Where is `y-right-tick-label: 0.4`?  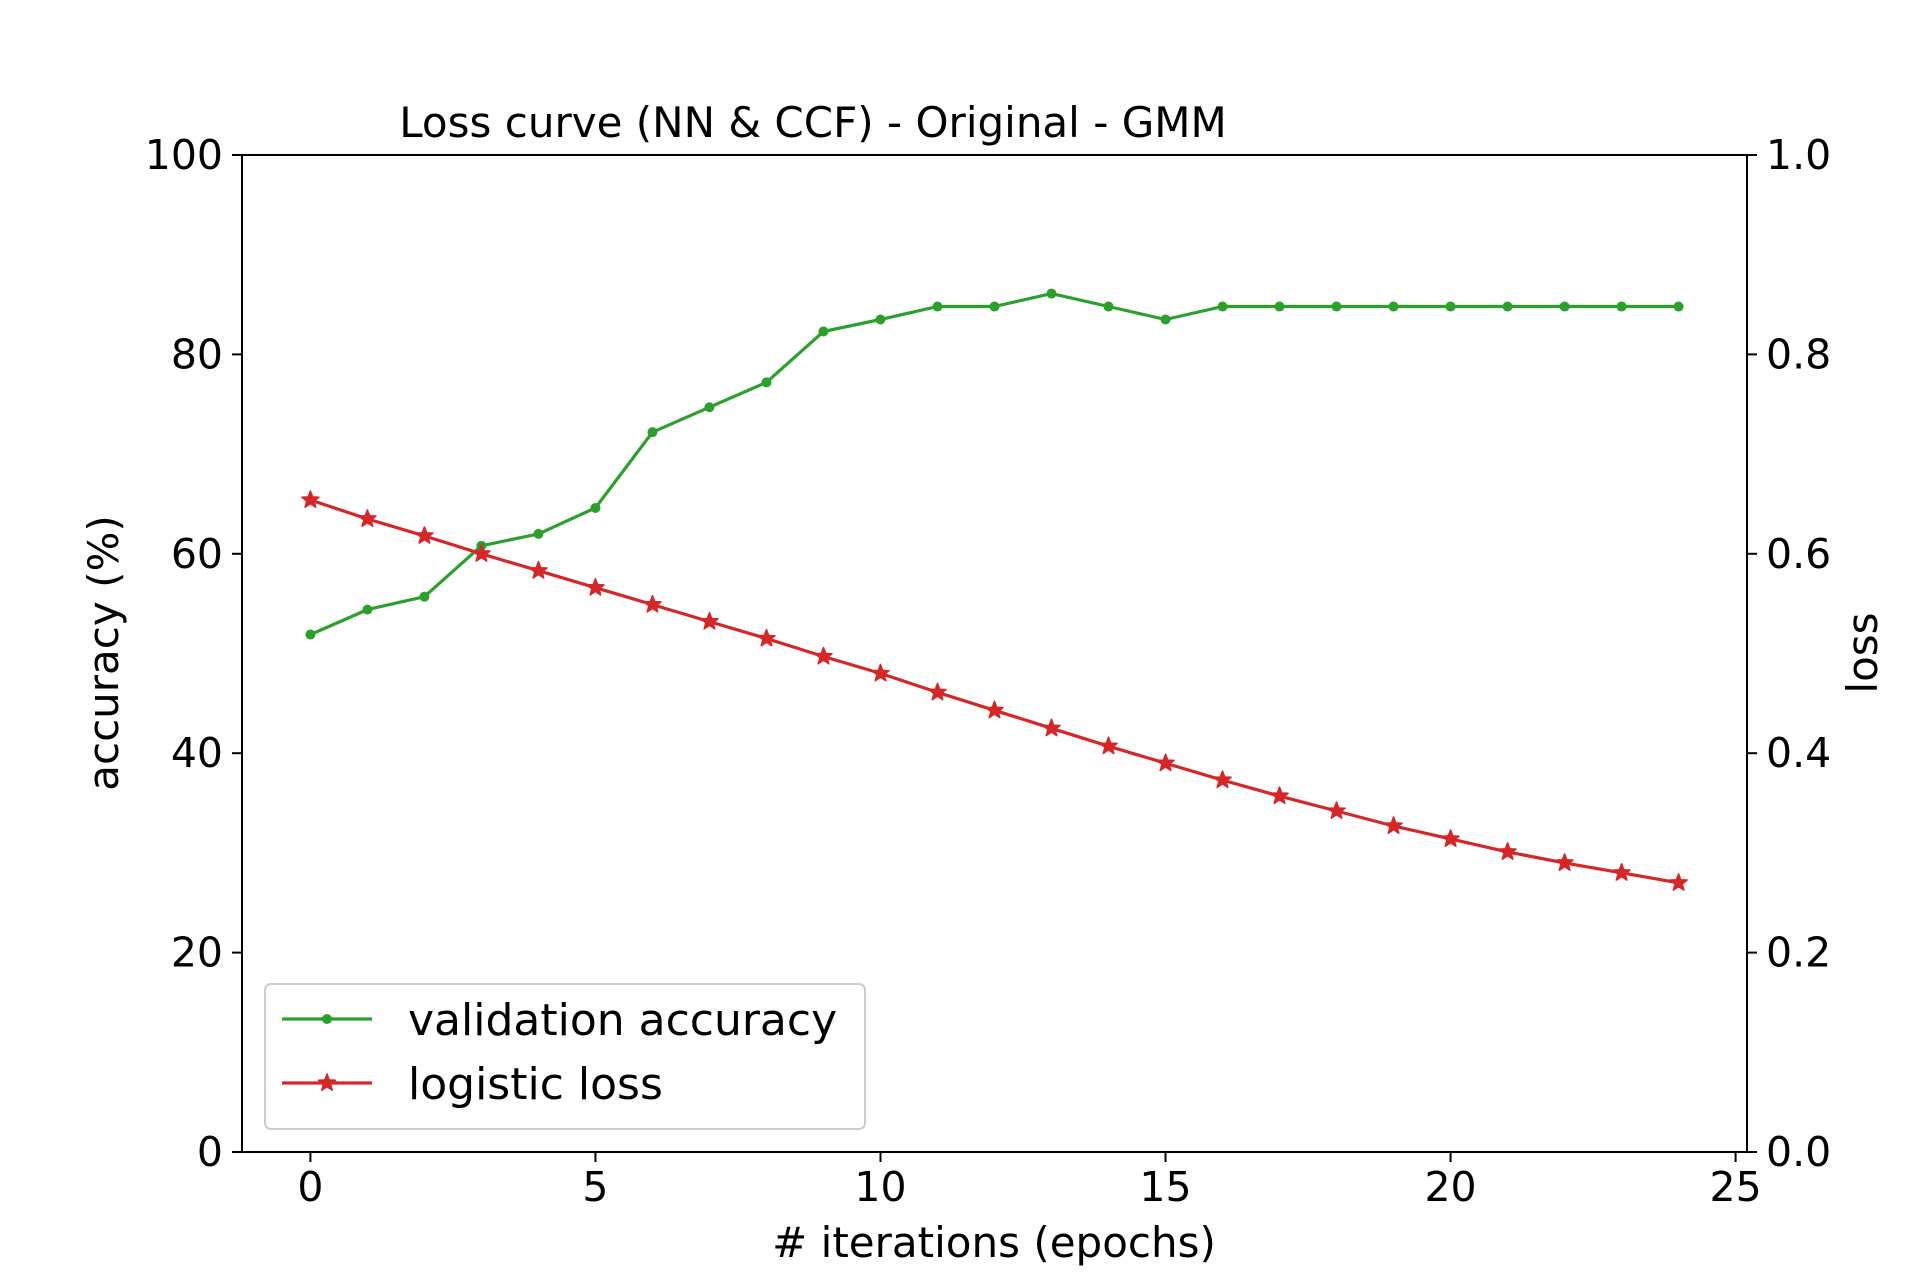
y-right-tick-label: 0.4 is located at coordinates (1798, 753).